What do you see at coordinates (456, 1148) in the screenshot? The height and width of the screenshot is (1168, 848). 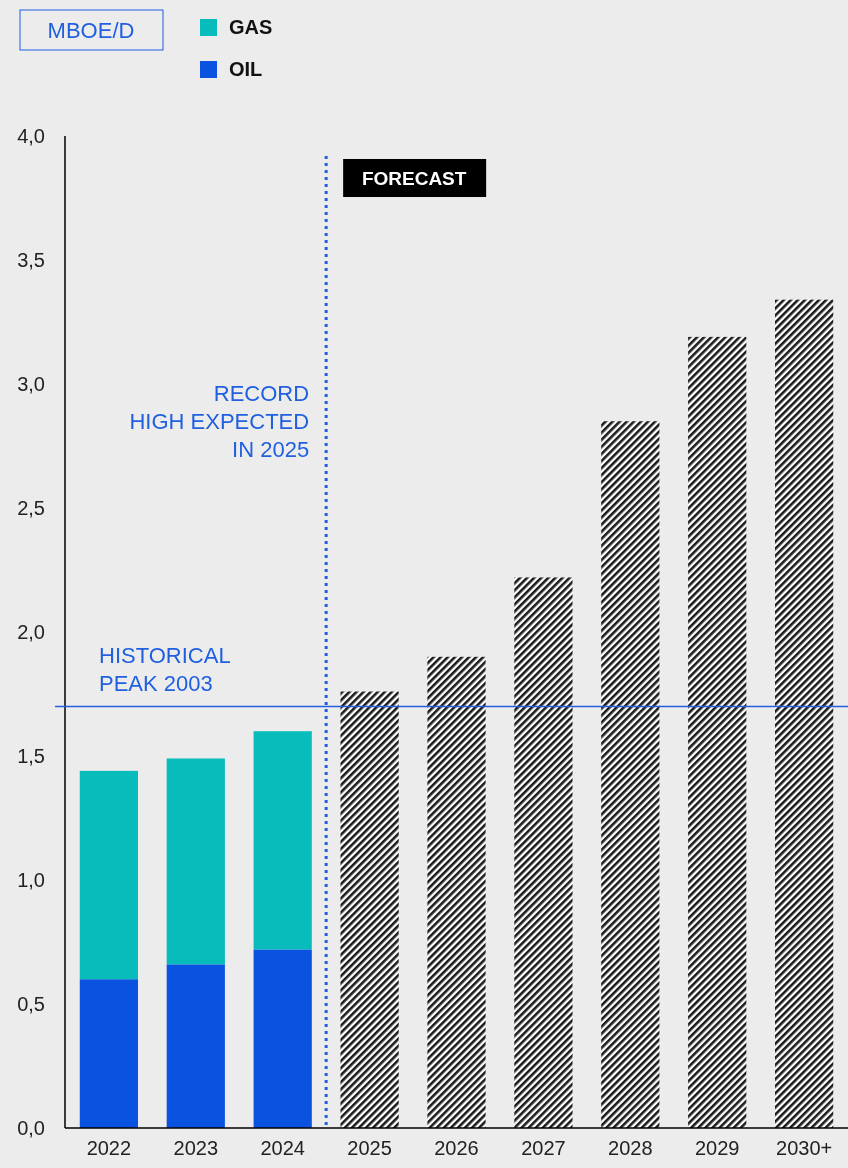 I see `x-tick-label: 2026` at bounding box center [456, 1148].